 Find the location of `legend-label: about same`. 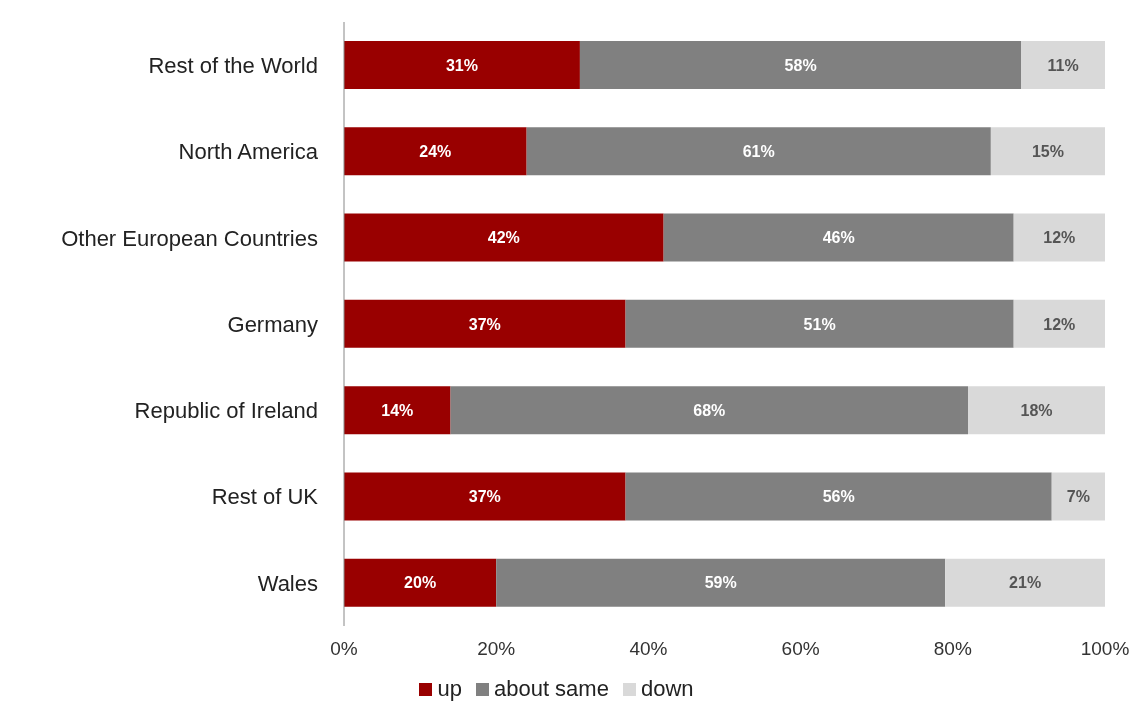

legend-label: about same is located at coordinates (550, 689).